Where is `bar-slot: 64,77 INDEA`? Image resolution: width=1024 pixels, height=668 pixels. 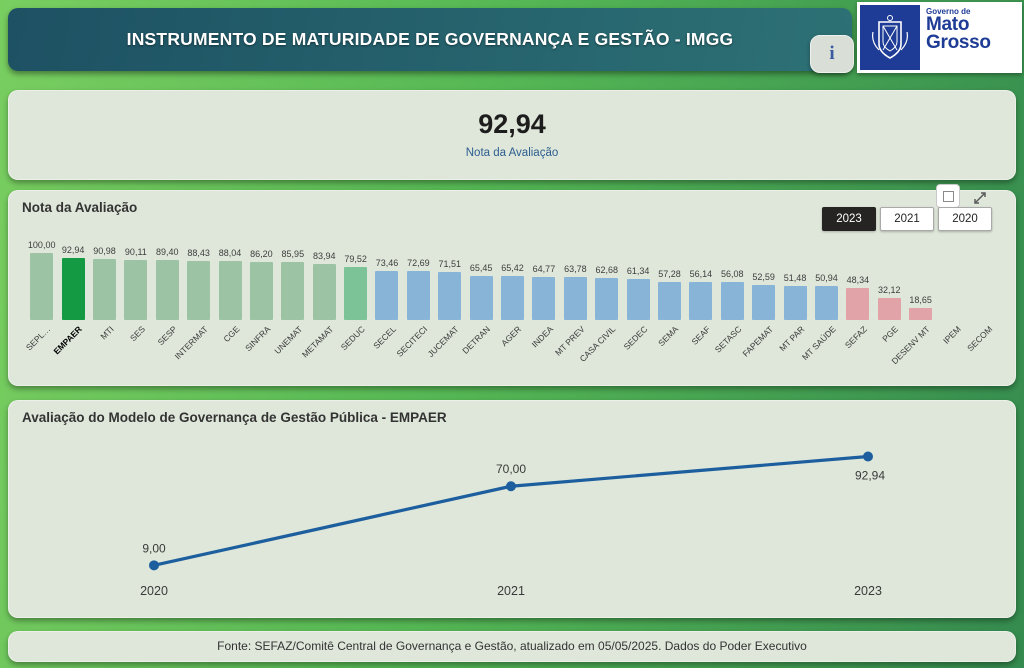
bar-slot: 64,77 INDEA is located at coordinates (543, 288).